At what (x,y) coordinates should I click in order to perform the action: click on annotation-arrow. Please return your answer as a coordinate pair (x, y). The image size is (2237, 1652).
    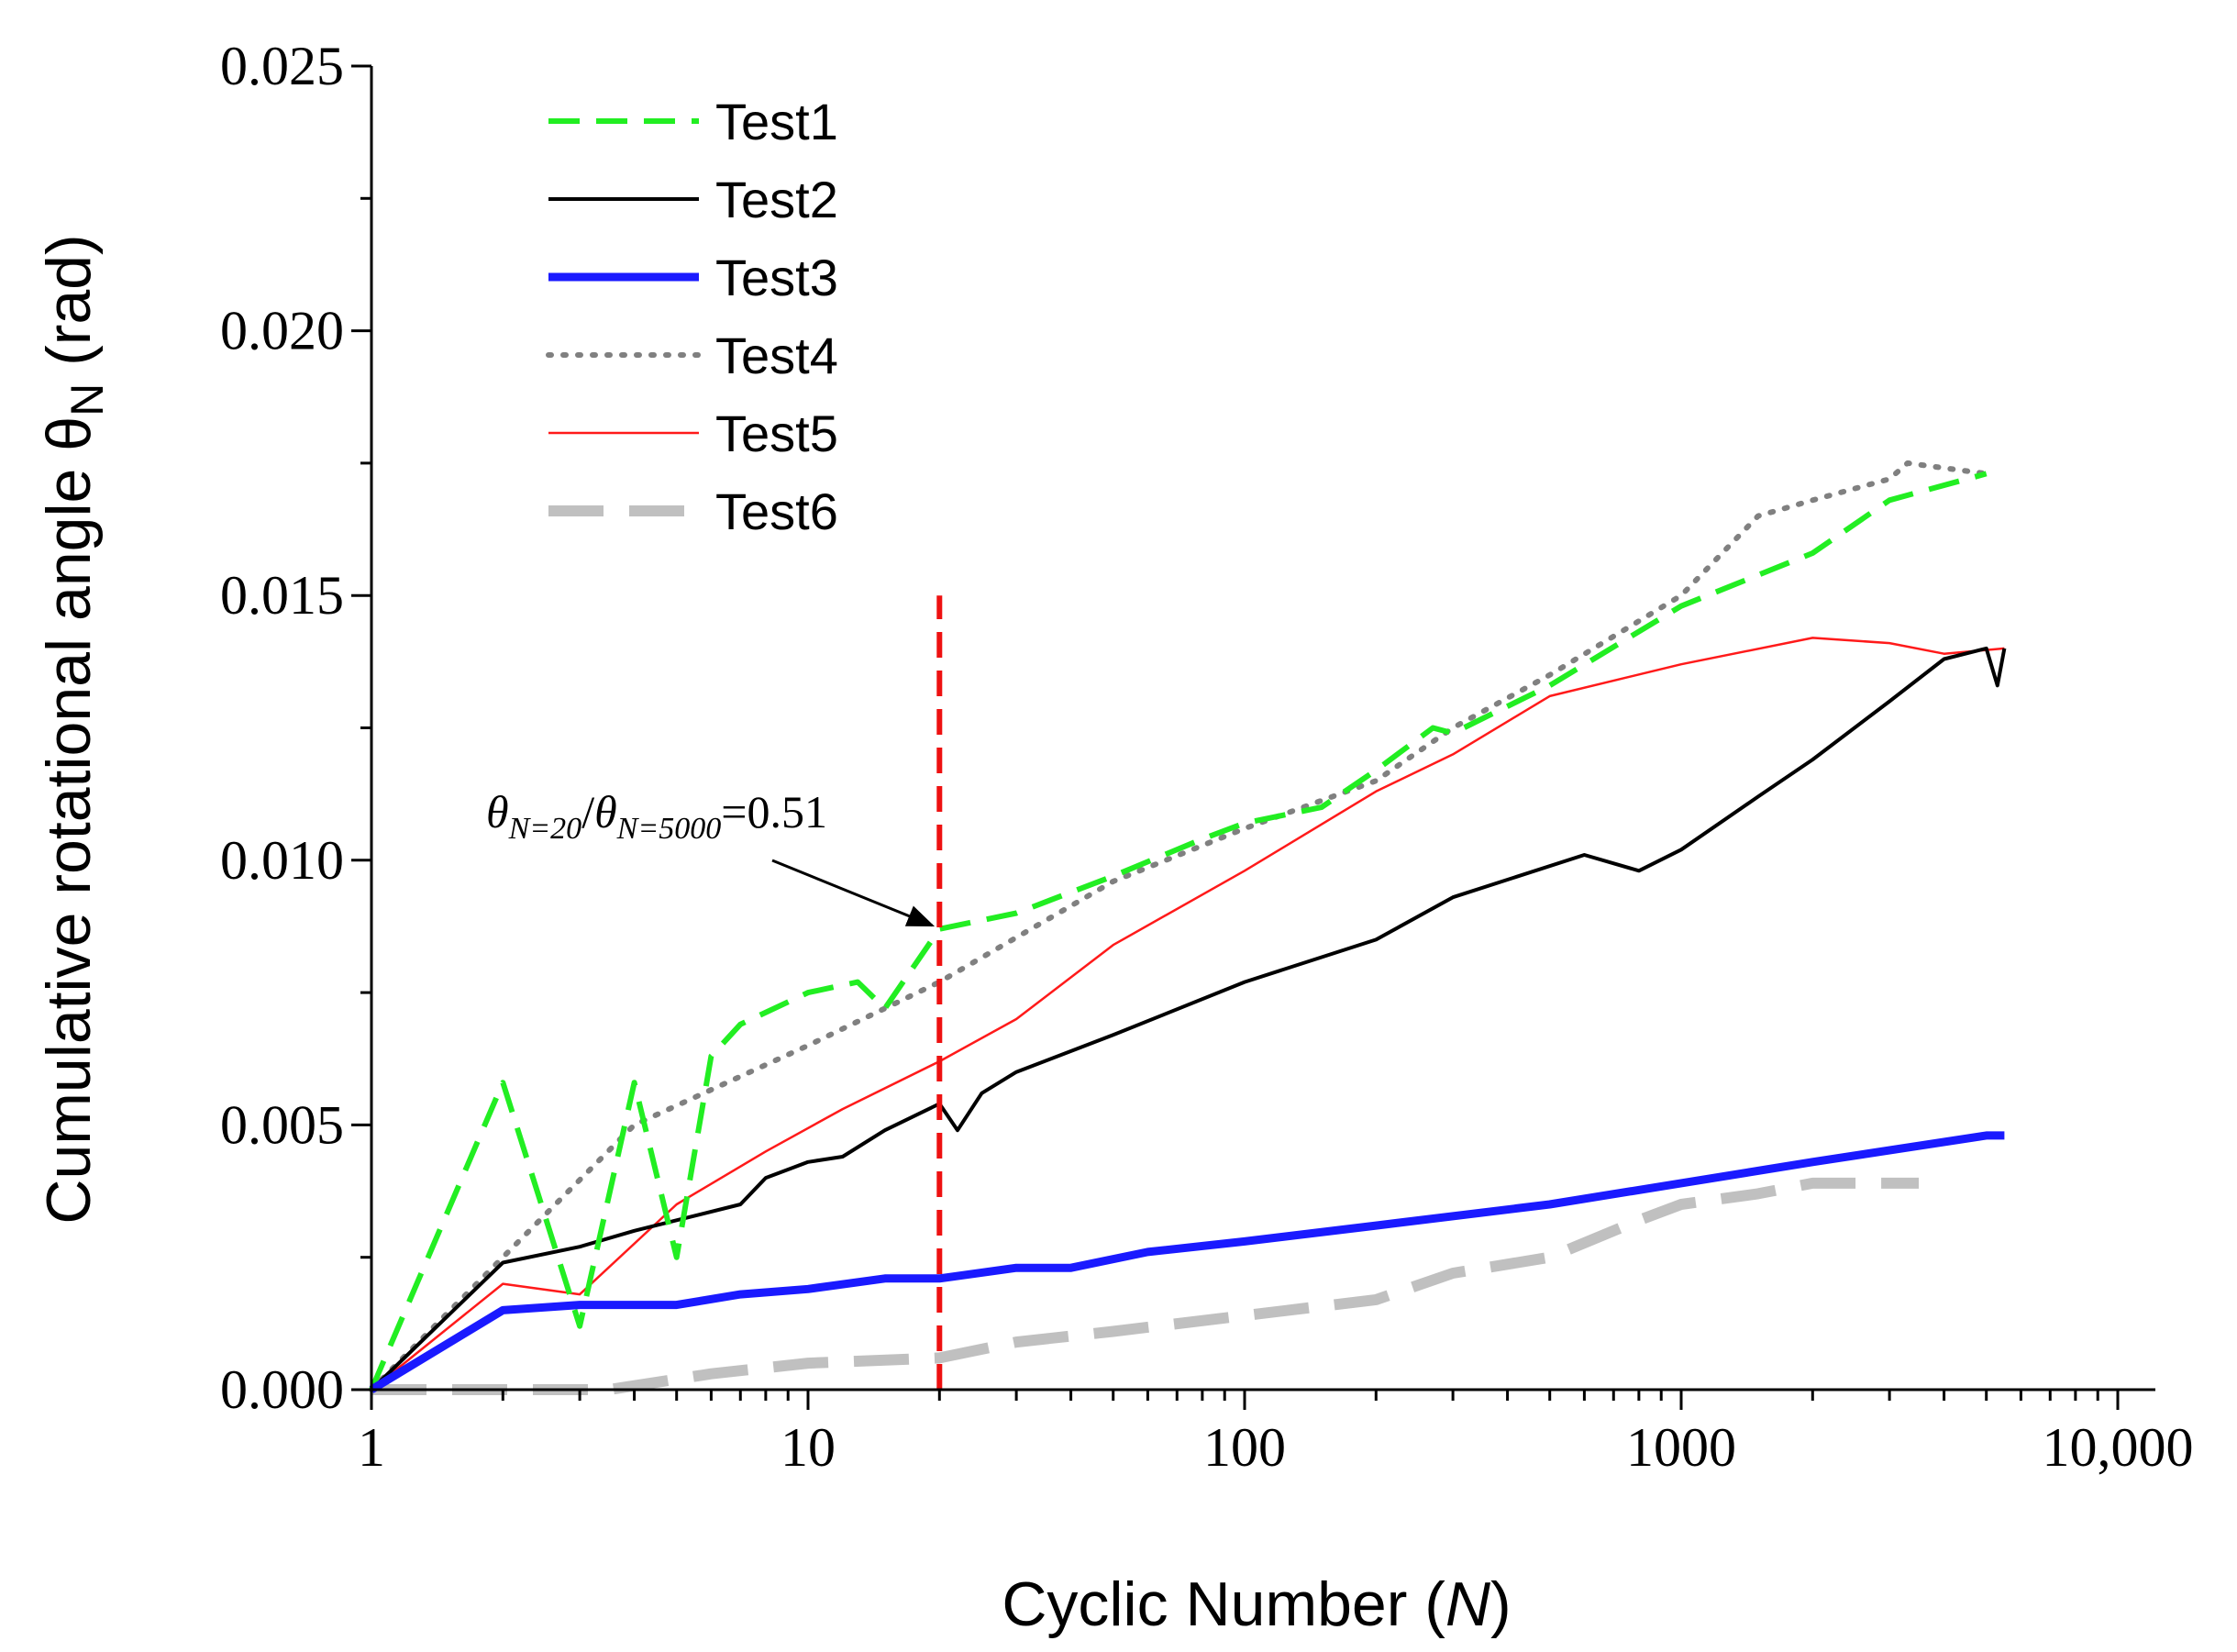
    Looking at the image, I should click on (853, 893).